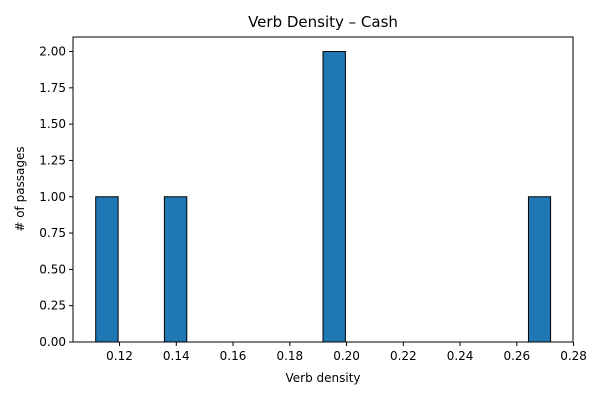 This screenshot has width=600, height=400. I want to click on y-axis: 0.00 0.25 0.50 0.75 1.00 1.25 1.50 1.75 2.00, so click(56, 197).